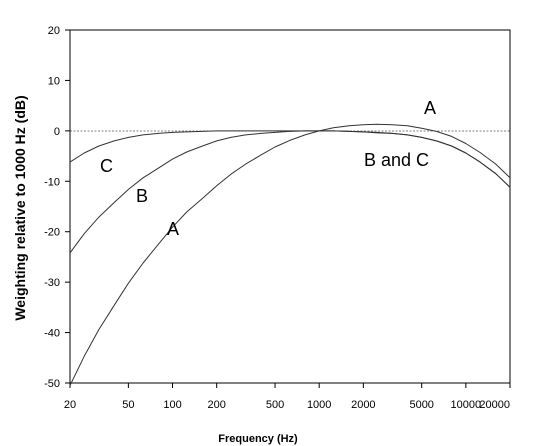 This screenshot has height=446, width=550. Describe the element at coordinates (363, 405) in the screenshot. I see `x-tick-label: 2000` at that location.